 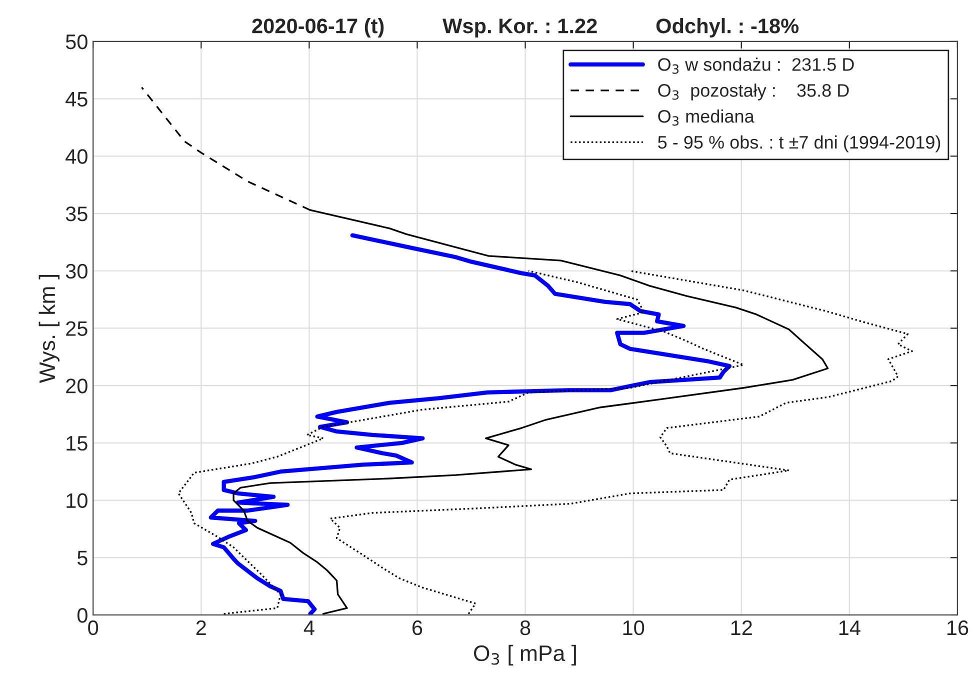 What do you see at coordinates (525, 28) in the screenshot?
I see `chart-title: 2020-06-17 (t) Wsp. Kor. : 1.22 Odchyl. : -18%` at bounding box center [525, 28].